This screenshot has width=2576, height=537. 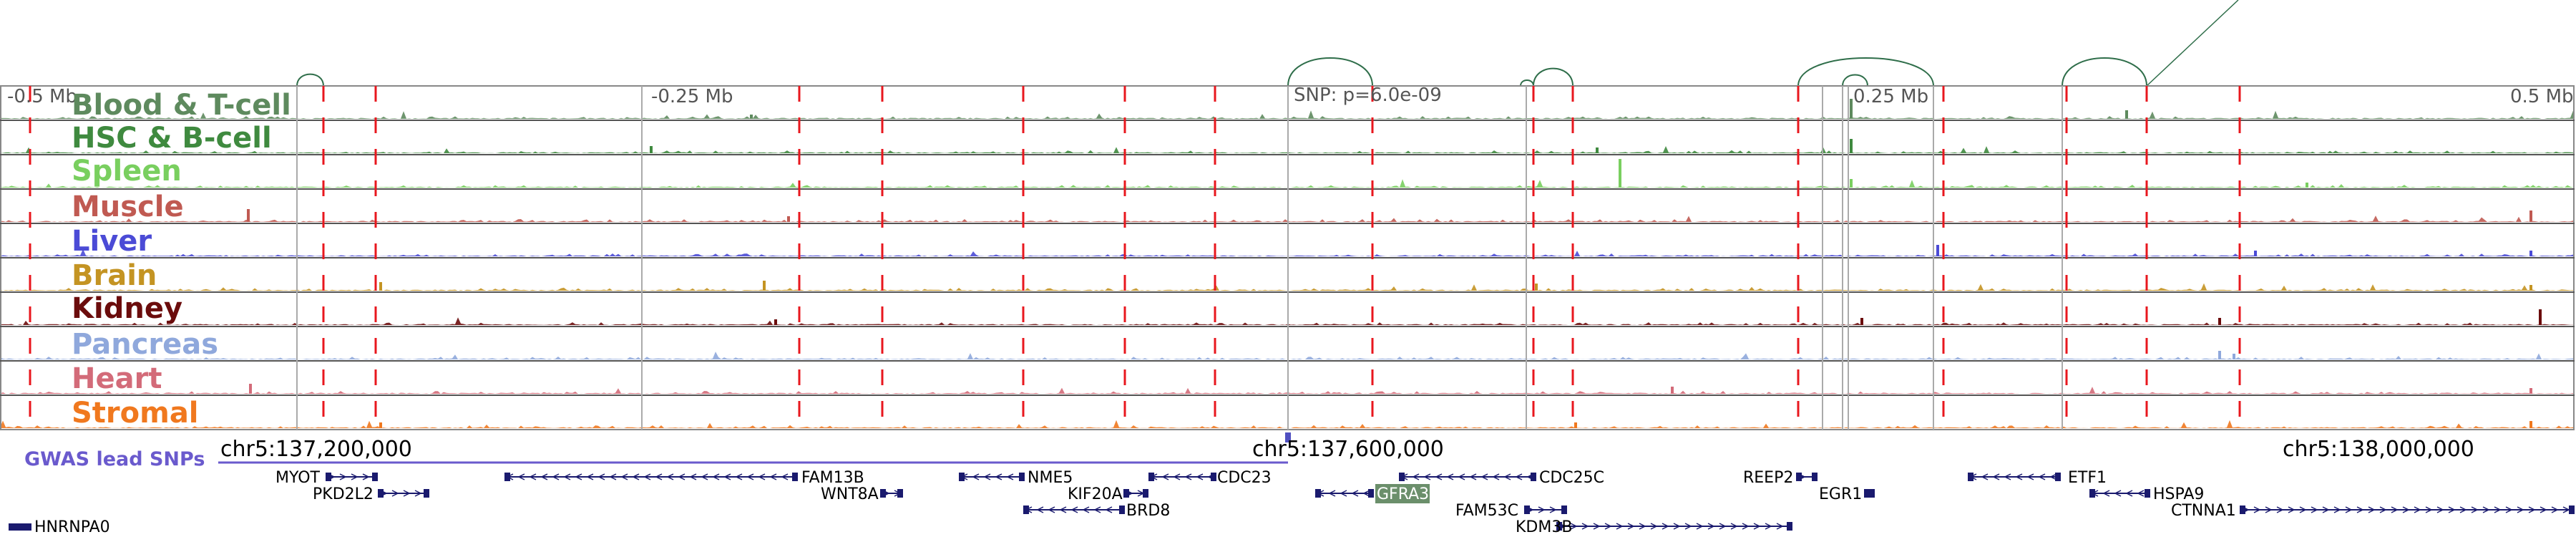 I want to click on track-label-brain: Brain, so click(x=114, y=275).